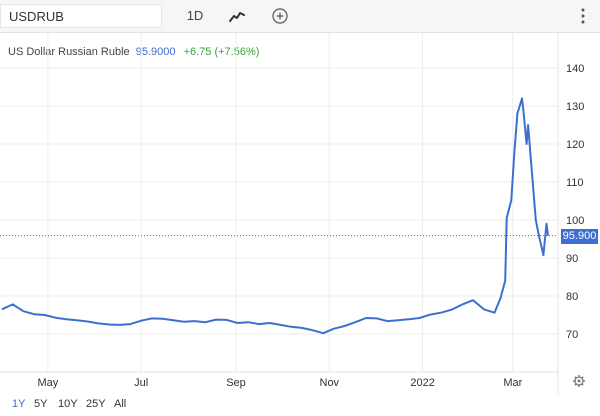 The height and width of the screenshot is (416, 600). Describe the element at coordinates (96, 404) in the screenshot. I see `range-25y-button: 25Y` at that location.